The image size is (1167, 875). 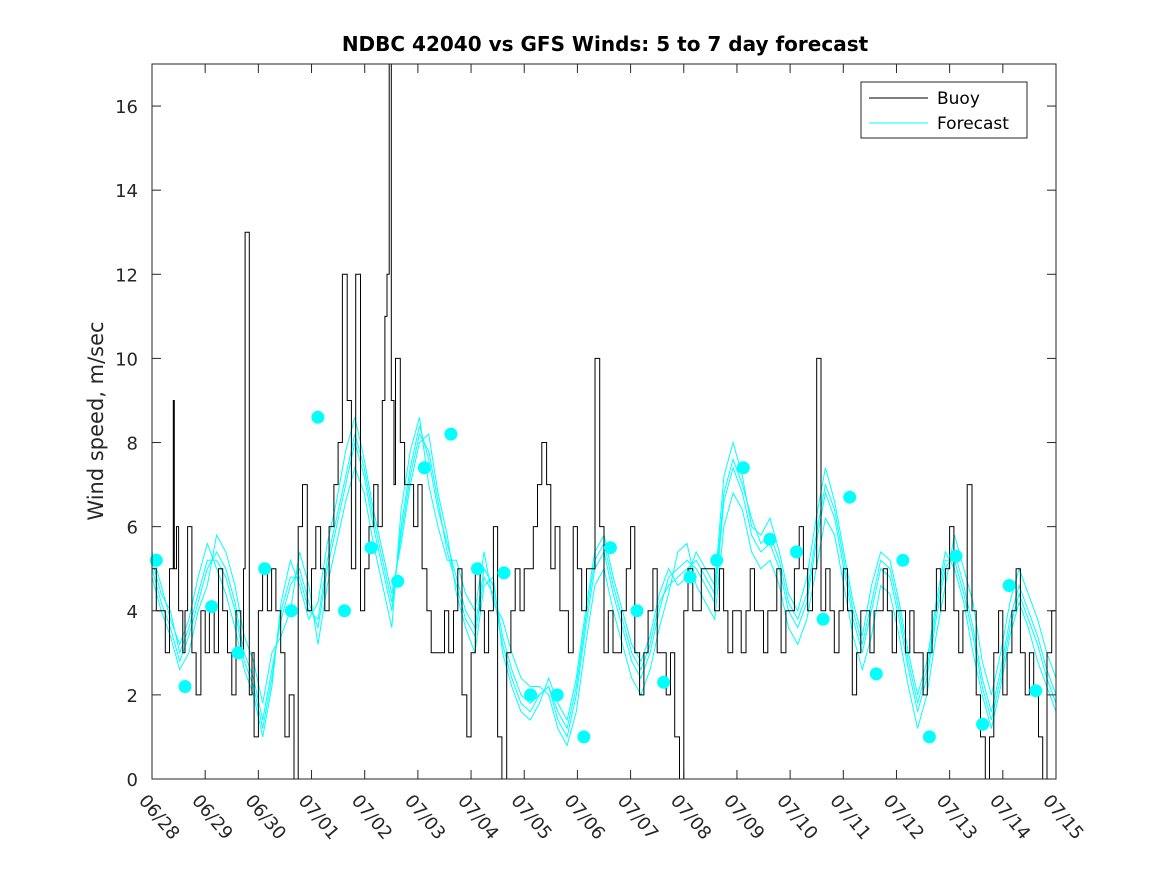 I want to click on y-axis-label: Wind speed, m/sec, so click(x=96, y=420).